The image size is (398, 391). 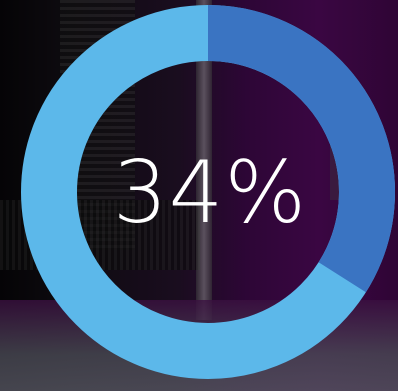 What do you see at coordinates (204, 160) in the screenshot?
I see `background-pole` at bounding box center [204, 160].